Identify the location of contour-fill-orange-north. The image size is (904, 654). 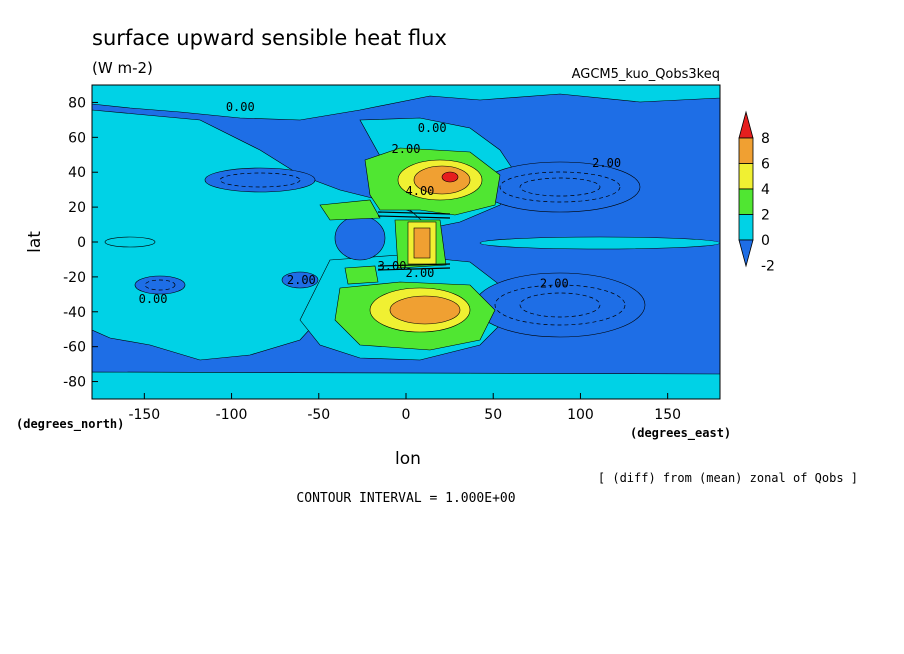
(442, 180).